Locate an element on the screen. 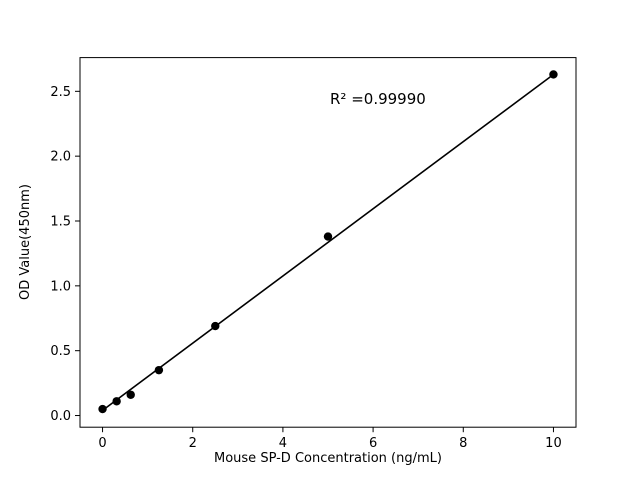 The image size is (640, 480). x-axis-label: Mouse SP-D Concentration (ng/mL) is located at coordinates (328, 458).